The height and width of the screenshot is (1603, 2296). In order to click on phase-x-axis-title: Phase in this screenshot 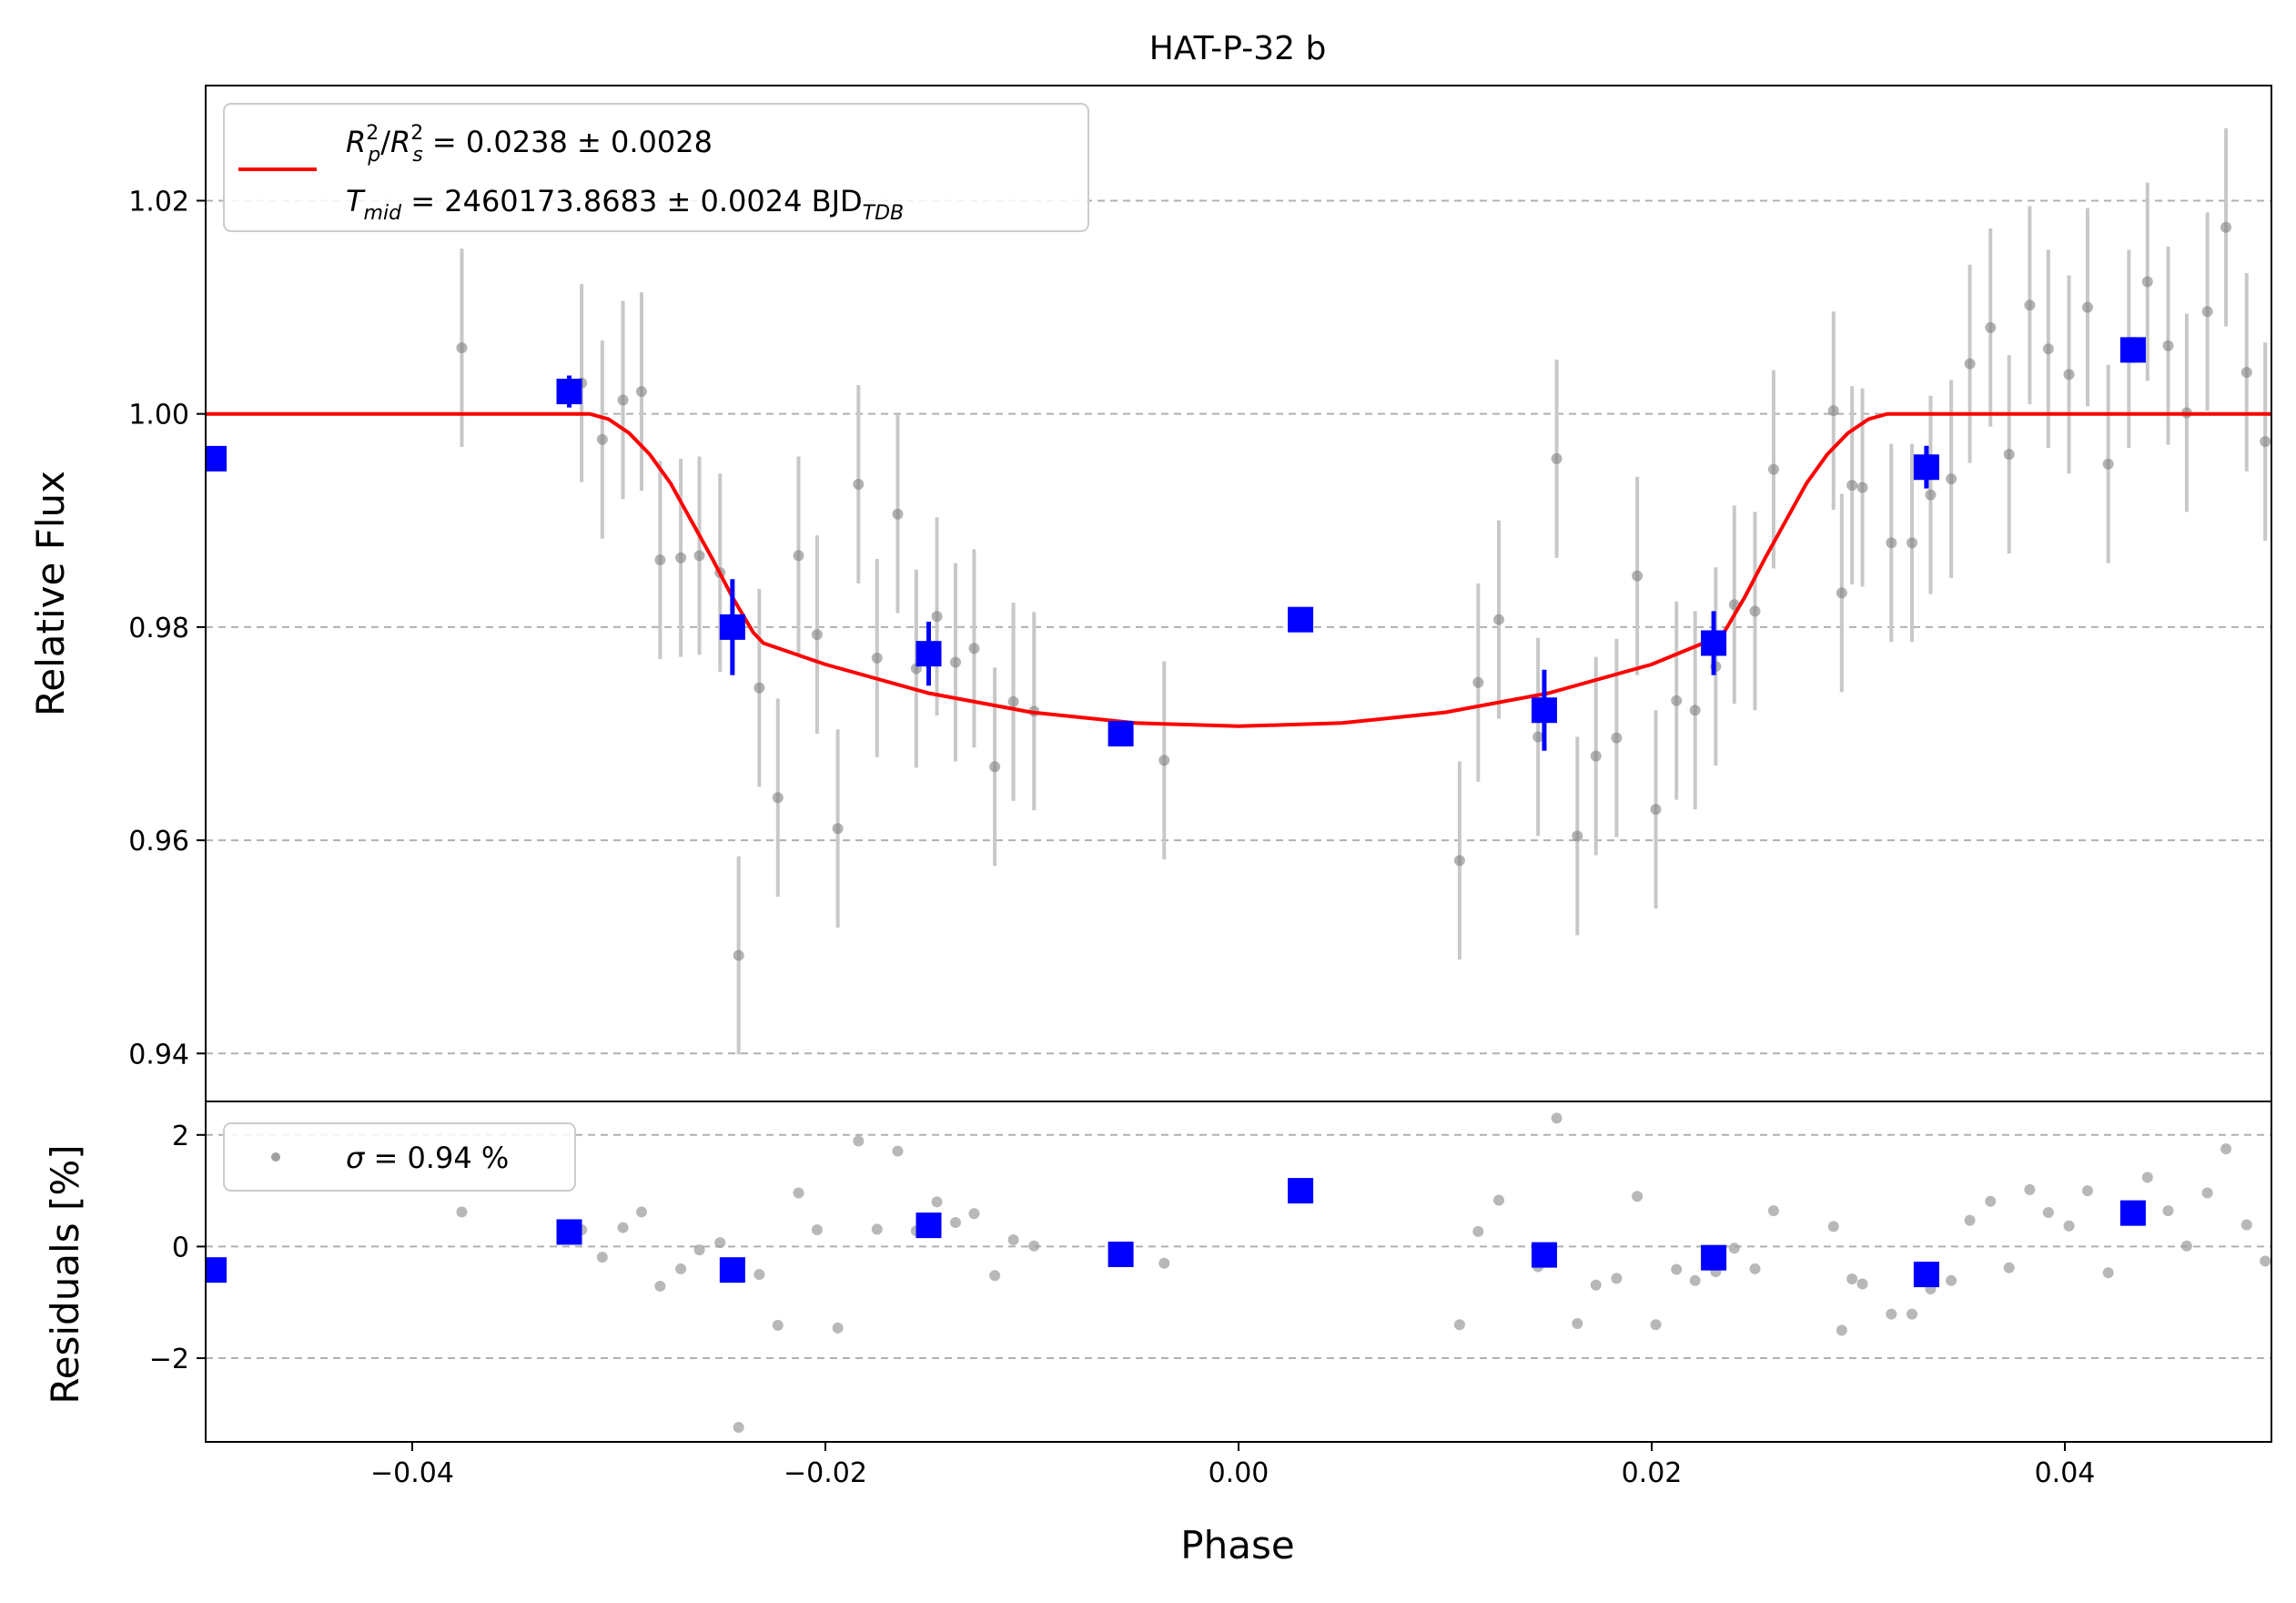, I will do `click(1237, 1545)`.